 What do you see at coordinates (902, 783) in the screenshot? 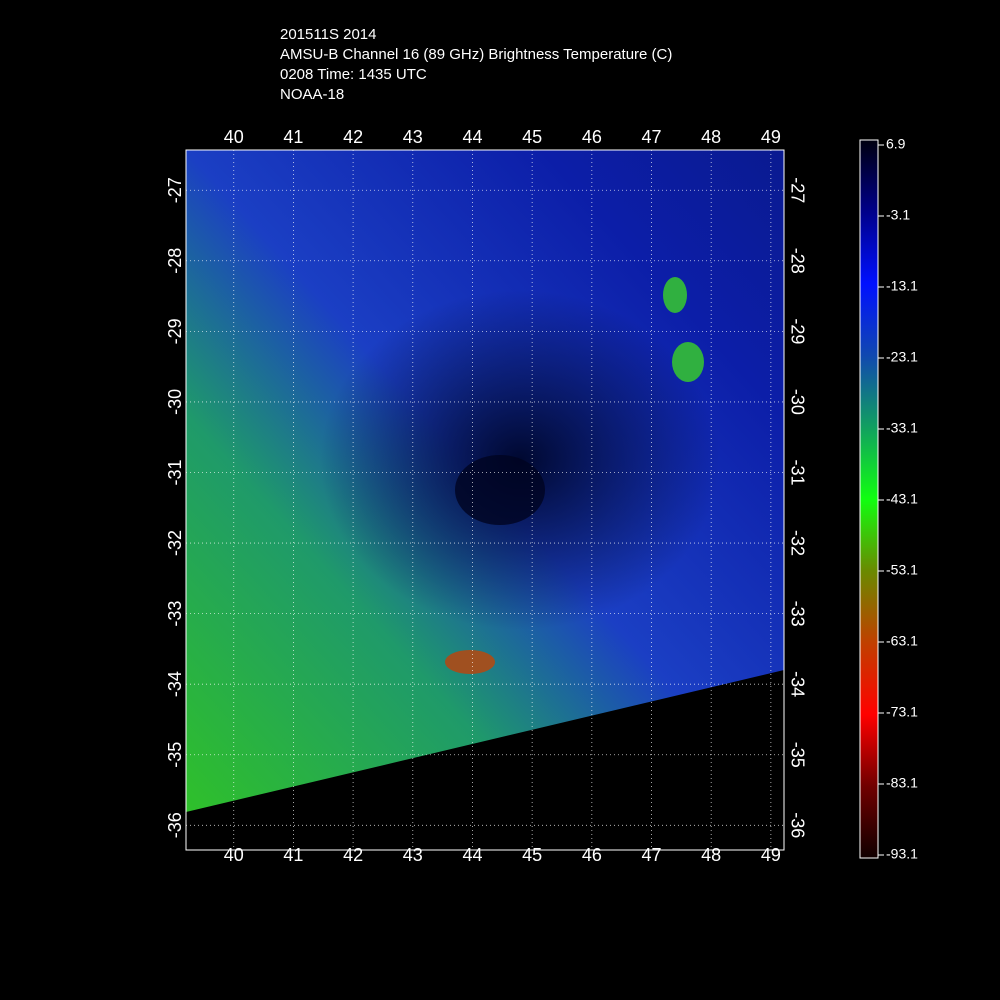
I see `colorbar-tick-label: -83.1` at bounding box center [902, 783].